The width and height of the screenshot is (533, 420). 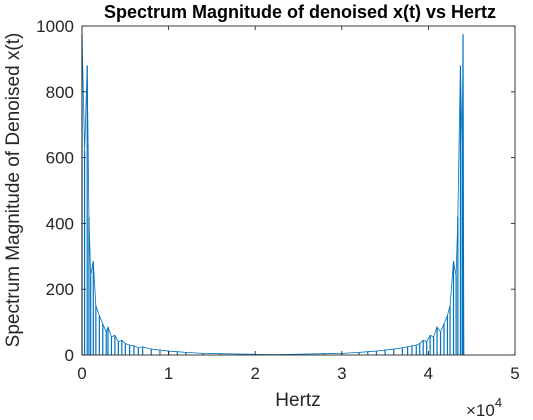 I want to click on x-exponent-power: 4, so click(x=498, y=402).